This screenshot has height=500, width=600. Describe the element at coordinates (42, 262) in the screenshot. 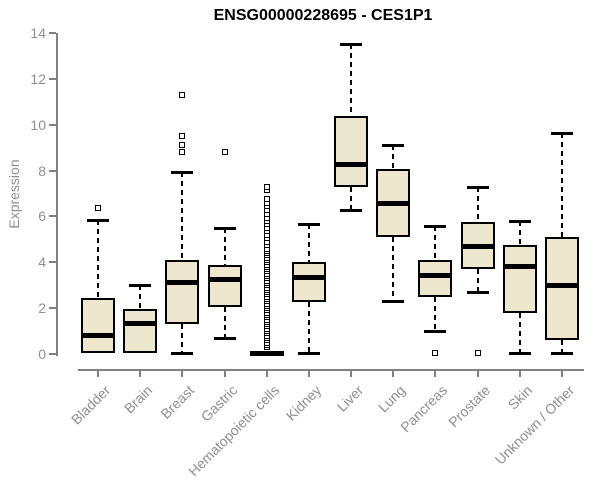

I see `y-tick-label: 4` at that location.